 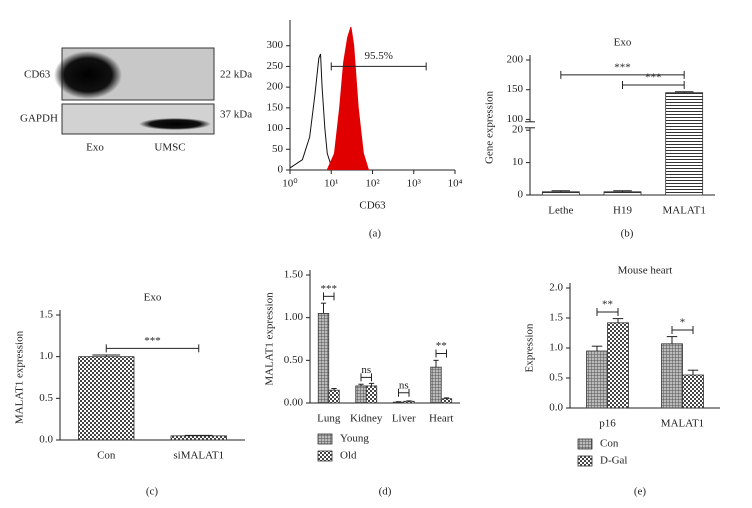 What do you see at coordinates (152, 492) in the screenshot?
I see `panel-label: (c)` at bounding box center [152, 492].